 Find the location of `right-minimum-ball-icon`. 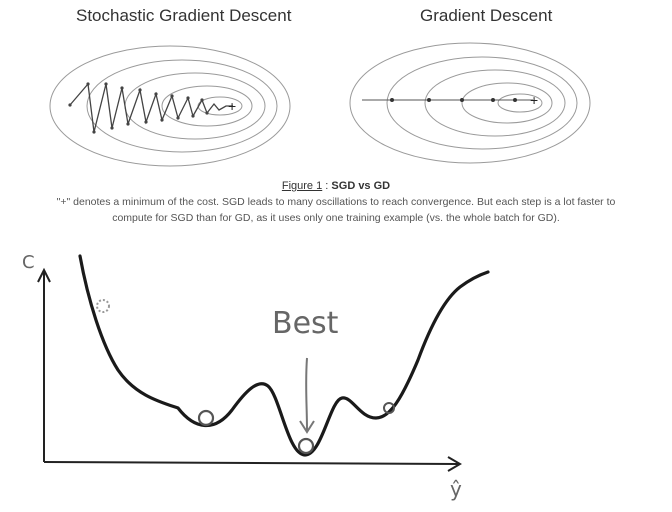

right-minimum-ball-icon is located at coordinates (389, 408).